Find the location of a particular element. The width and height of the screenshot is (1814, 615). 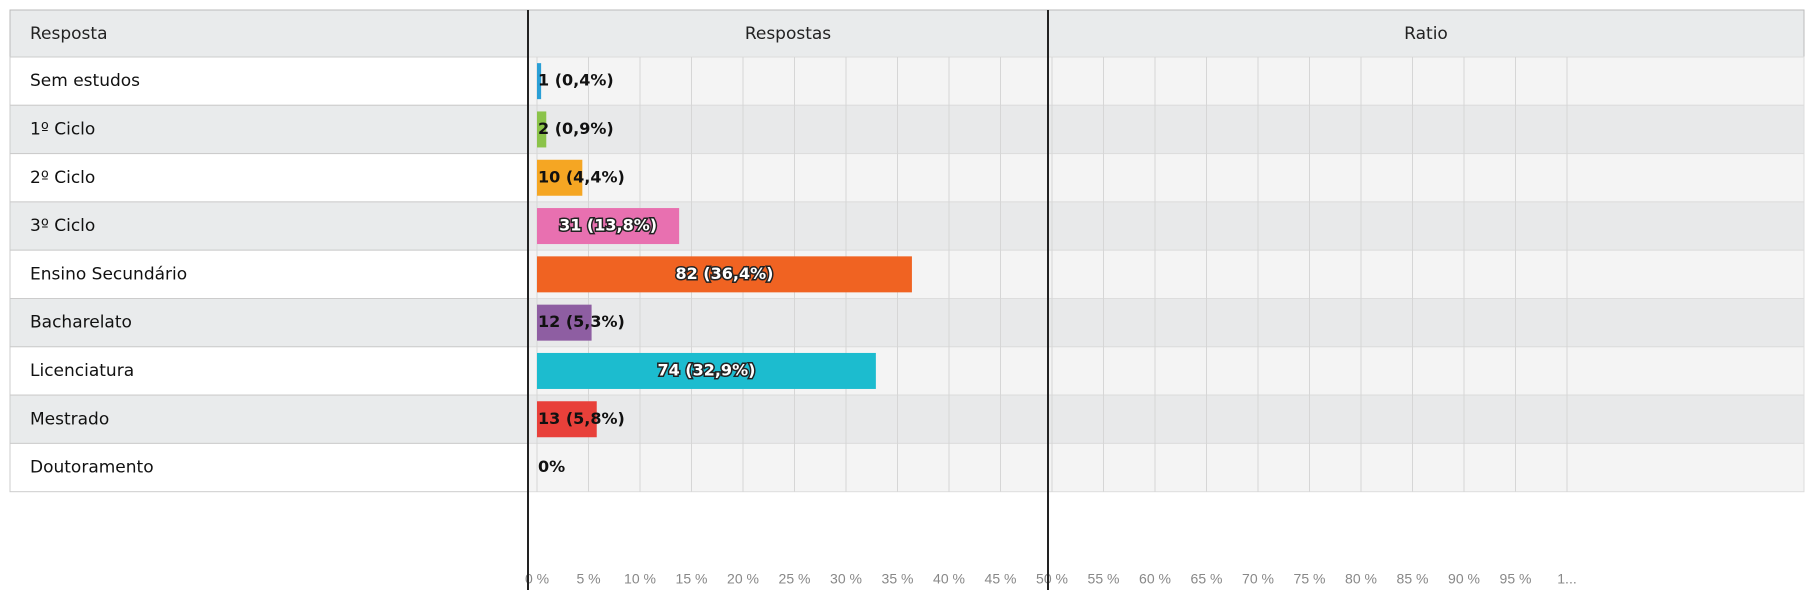

value-label: 0% is located at coordinates (551, 466).